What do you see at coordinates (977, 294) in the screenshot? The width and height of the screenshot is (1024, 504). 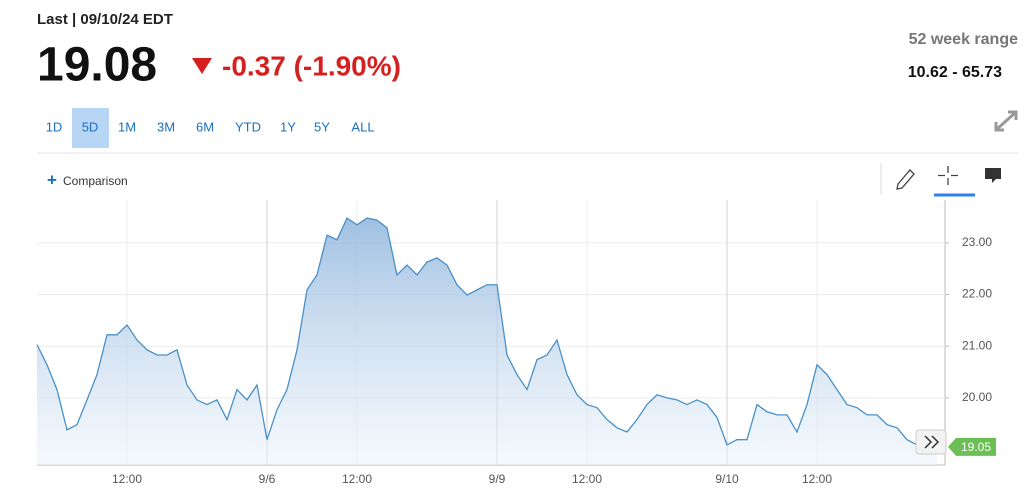 I see `y-tick-label: 22.00` at bounding box center [977, 294].